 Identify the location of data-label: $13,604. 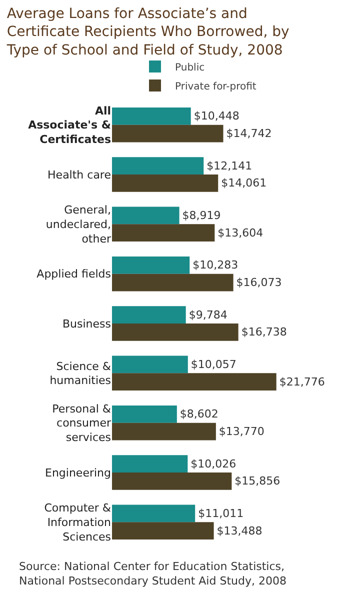
(241, 233).